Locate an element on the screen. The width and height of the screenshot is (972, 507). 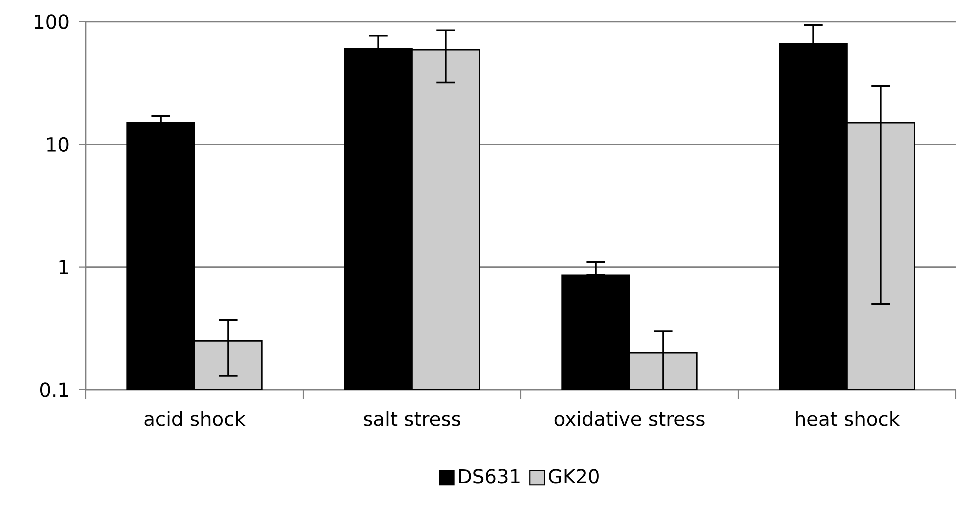
y-tick-label: 100 is located at coordinates (52, 22).